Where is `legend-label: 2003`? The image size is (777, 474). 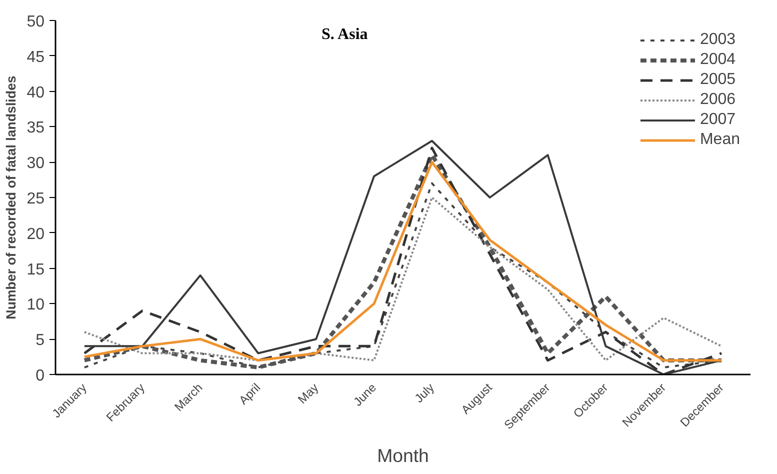 legend-label: 2003 is located at coordinates (718, 40).